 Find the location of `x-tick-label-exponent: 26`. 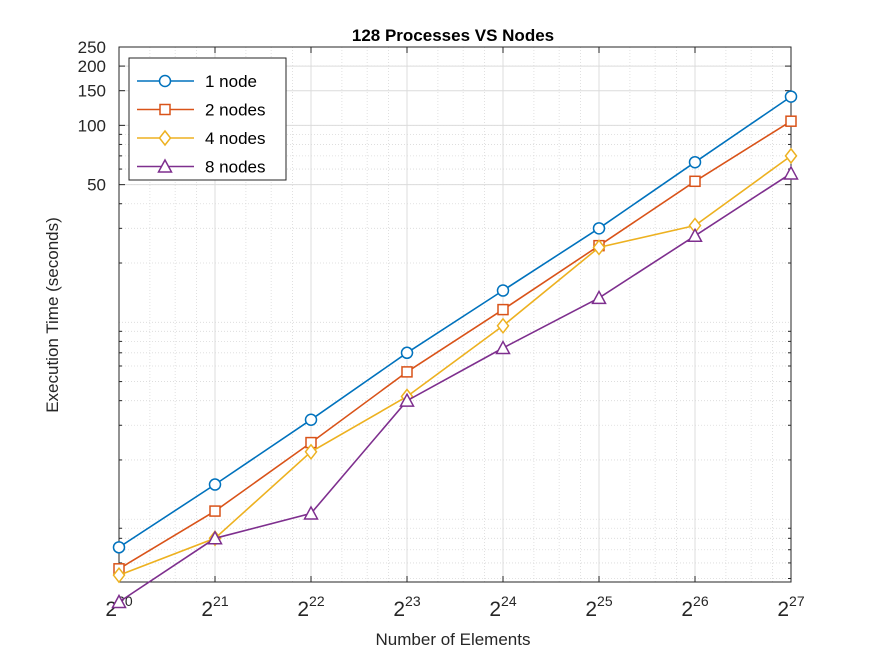

x-tick-label-exponent: 26 is located at coordinates (701, 601).